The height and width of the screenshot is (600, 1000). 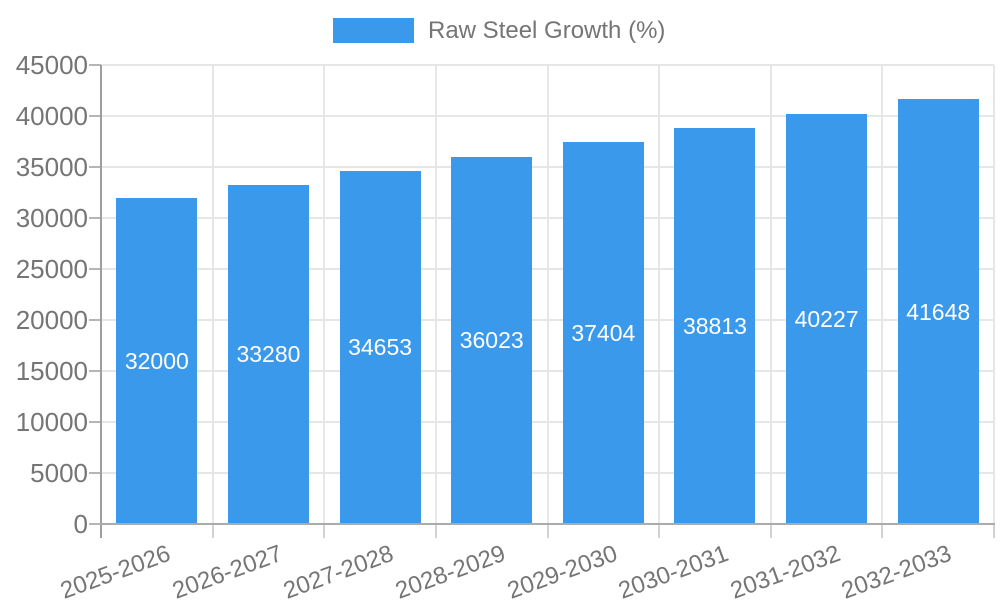 What do you see at coordinates (339, 570) in the screenshot?
I see `x-tick-label: 2027-2028` at bounding box center [339, 570].